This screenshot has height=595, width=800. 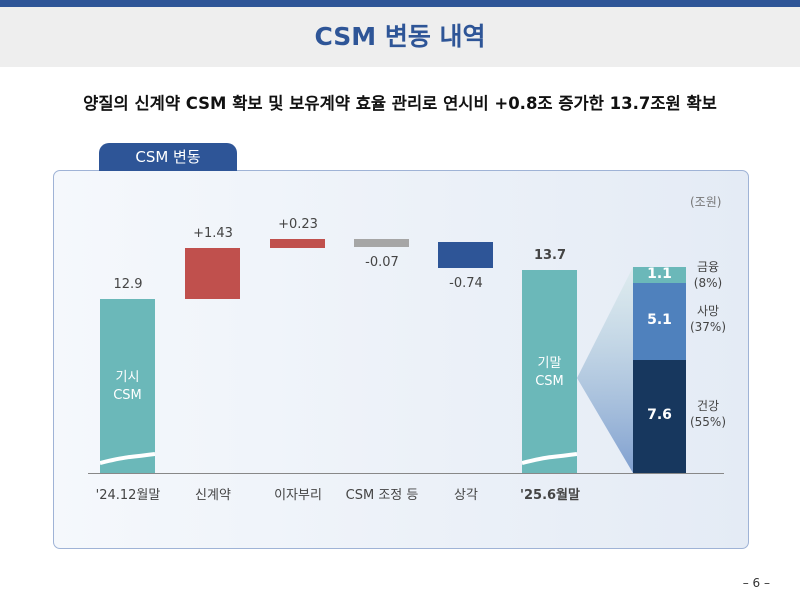 I want to click on category-label-2: 이자부리, so click(x=298, y=495).